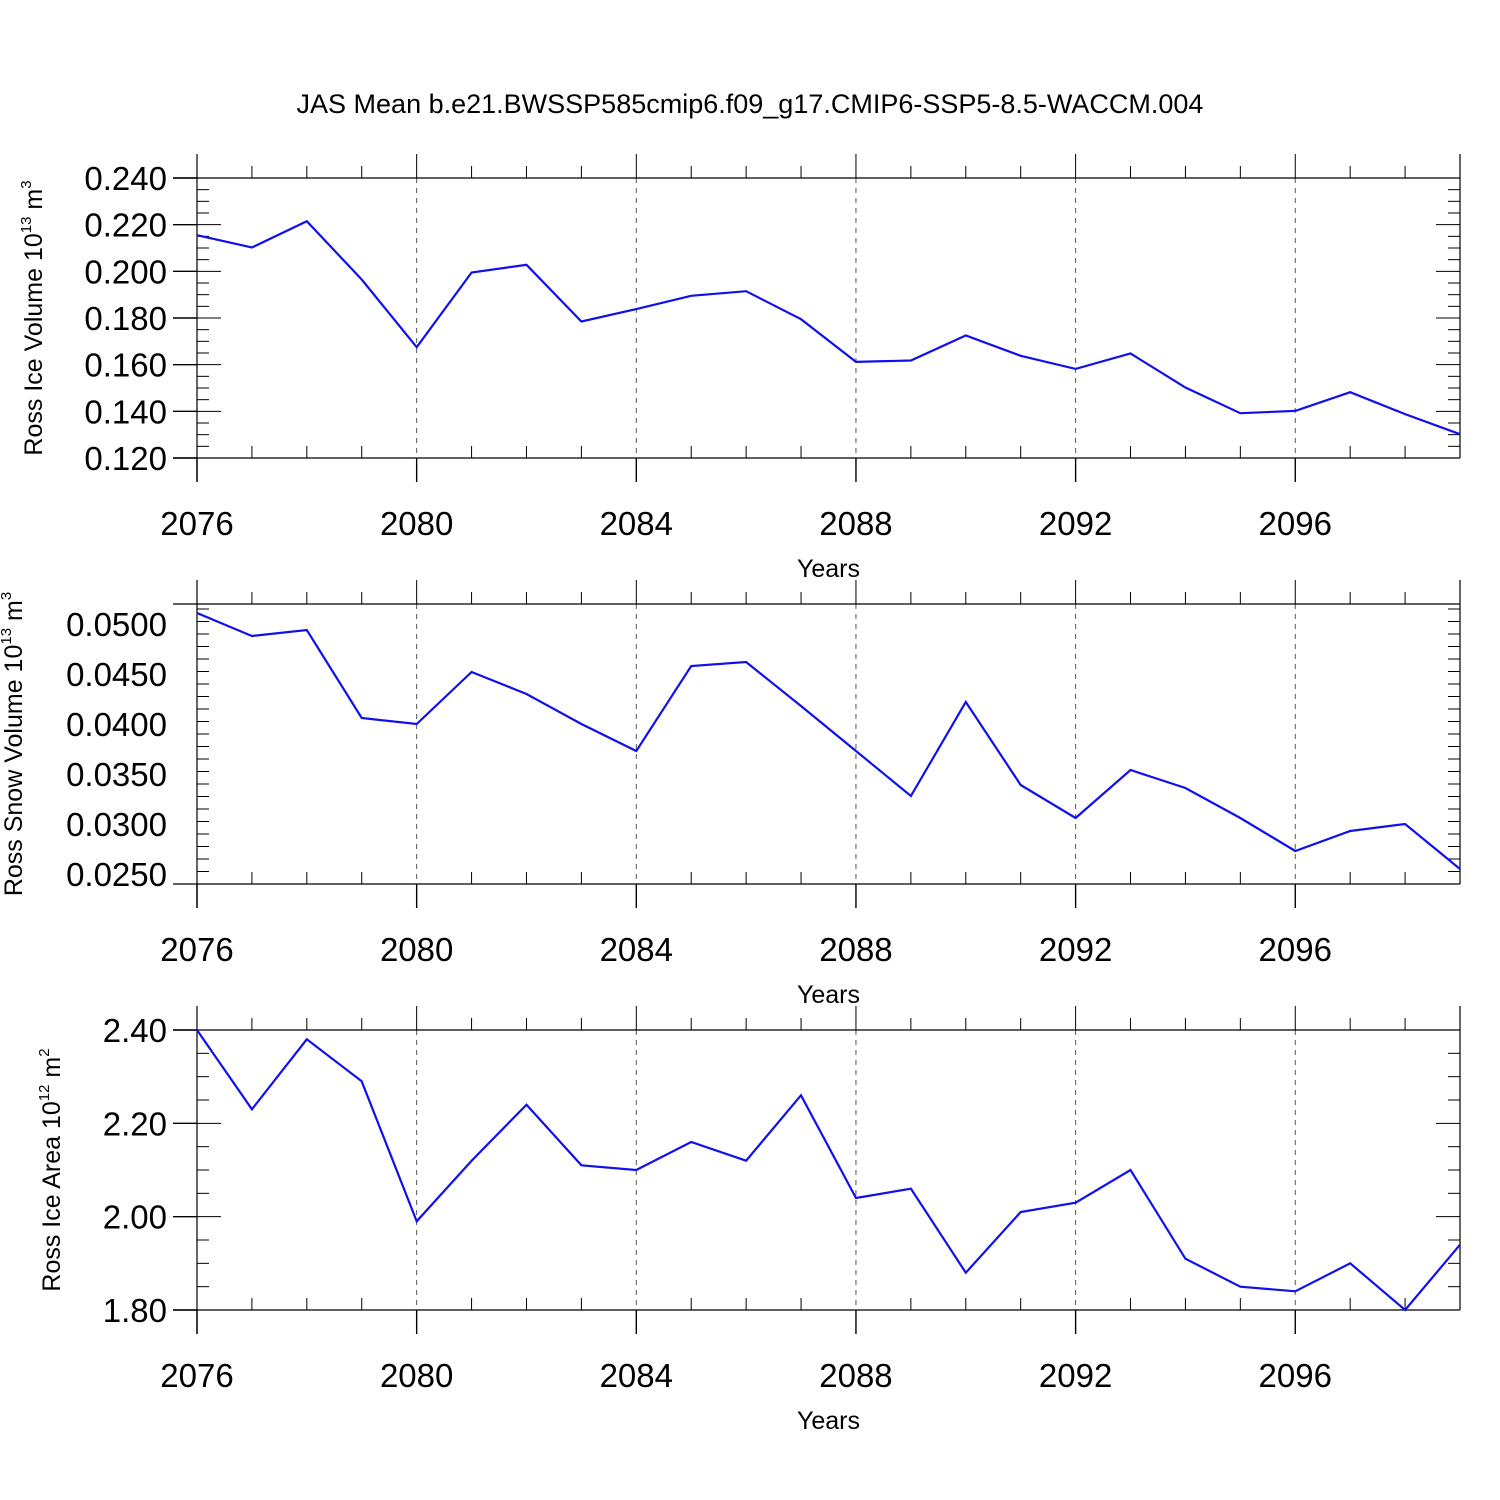  What do you see at coordinates (125, 458) in the screenshot?
I see `y-tick-label: 0.120` at bounding box center [125, 458].